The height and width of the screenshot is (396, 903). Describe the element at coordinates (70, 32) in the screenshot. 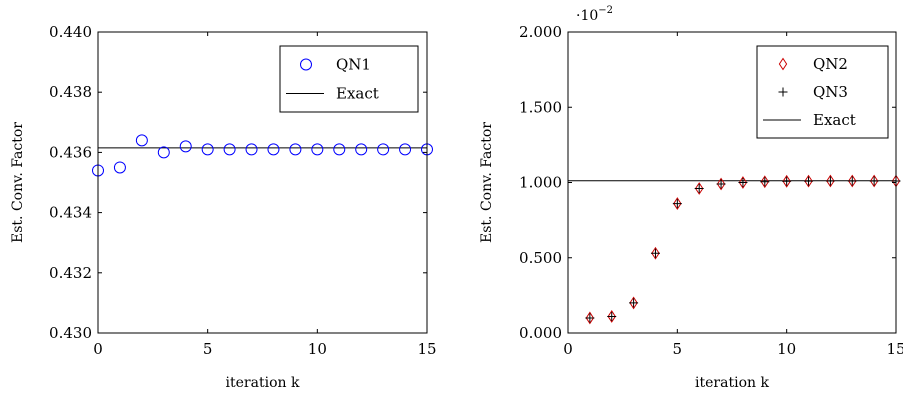

I see `y-tick-label: 0.440` at that location.